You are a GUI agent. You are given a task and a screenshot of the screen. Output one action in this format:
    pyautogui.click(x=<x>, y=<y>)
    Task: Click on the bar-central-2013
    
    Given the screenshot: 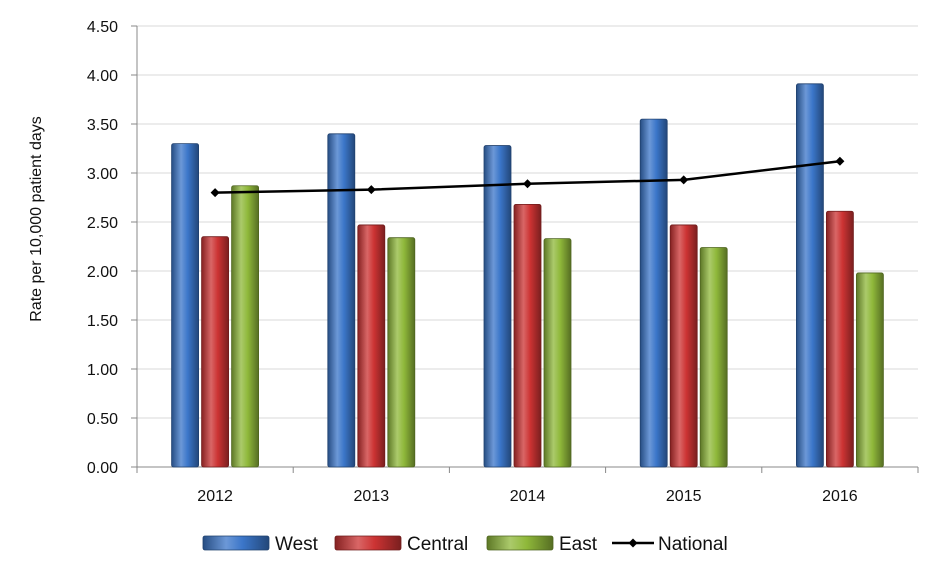 What is the action you would take?
    pyautogui.click(x=371, y=346)
    